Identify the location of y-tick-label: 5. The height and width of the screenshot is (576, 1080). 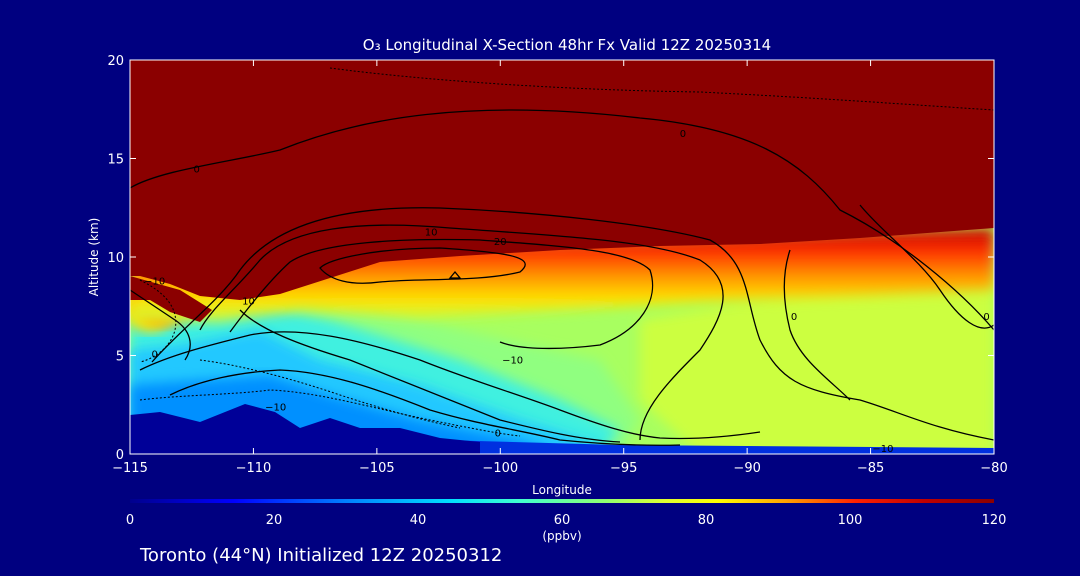
(120, 357).